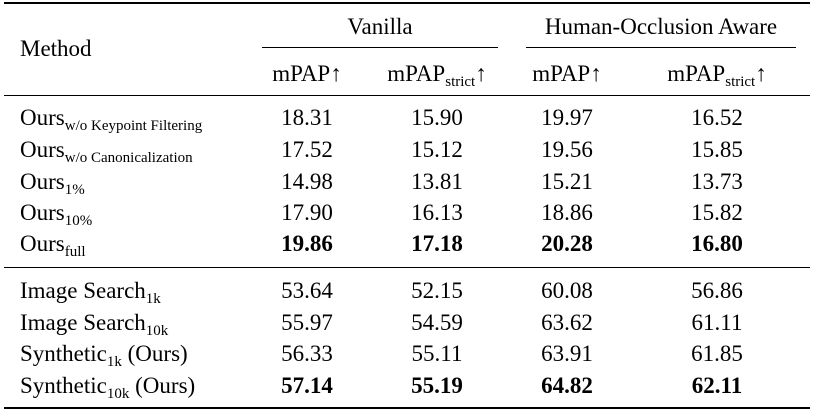  Describe the element at coordinates (567, 243) in the screenshot. I see `table-cell: 20.28` at that location.